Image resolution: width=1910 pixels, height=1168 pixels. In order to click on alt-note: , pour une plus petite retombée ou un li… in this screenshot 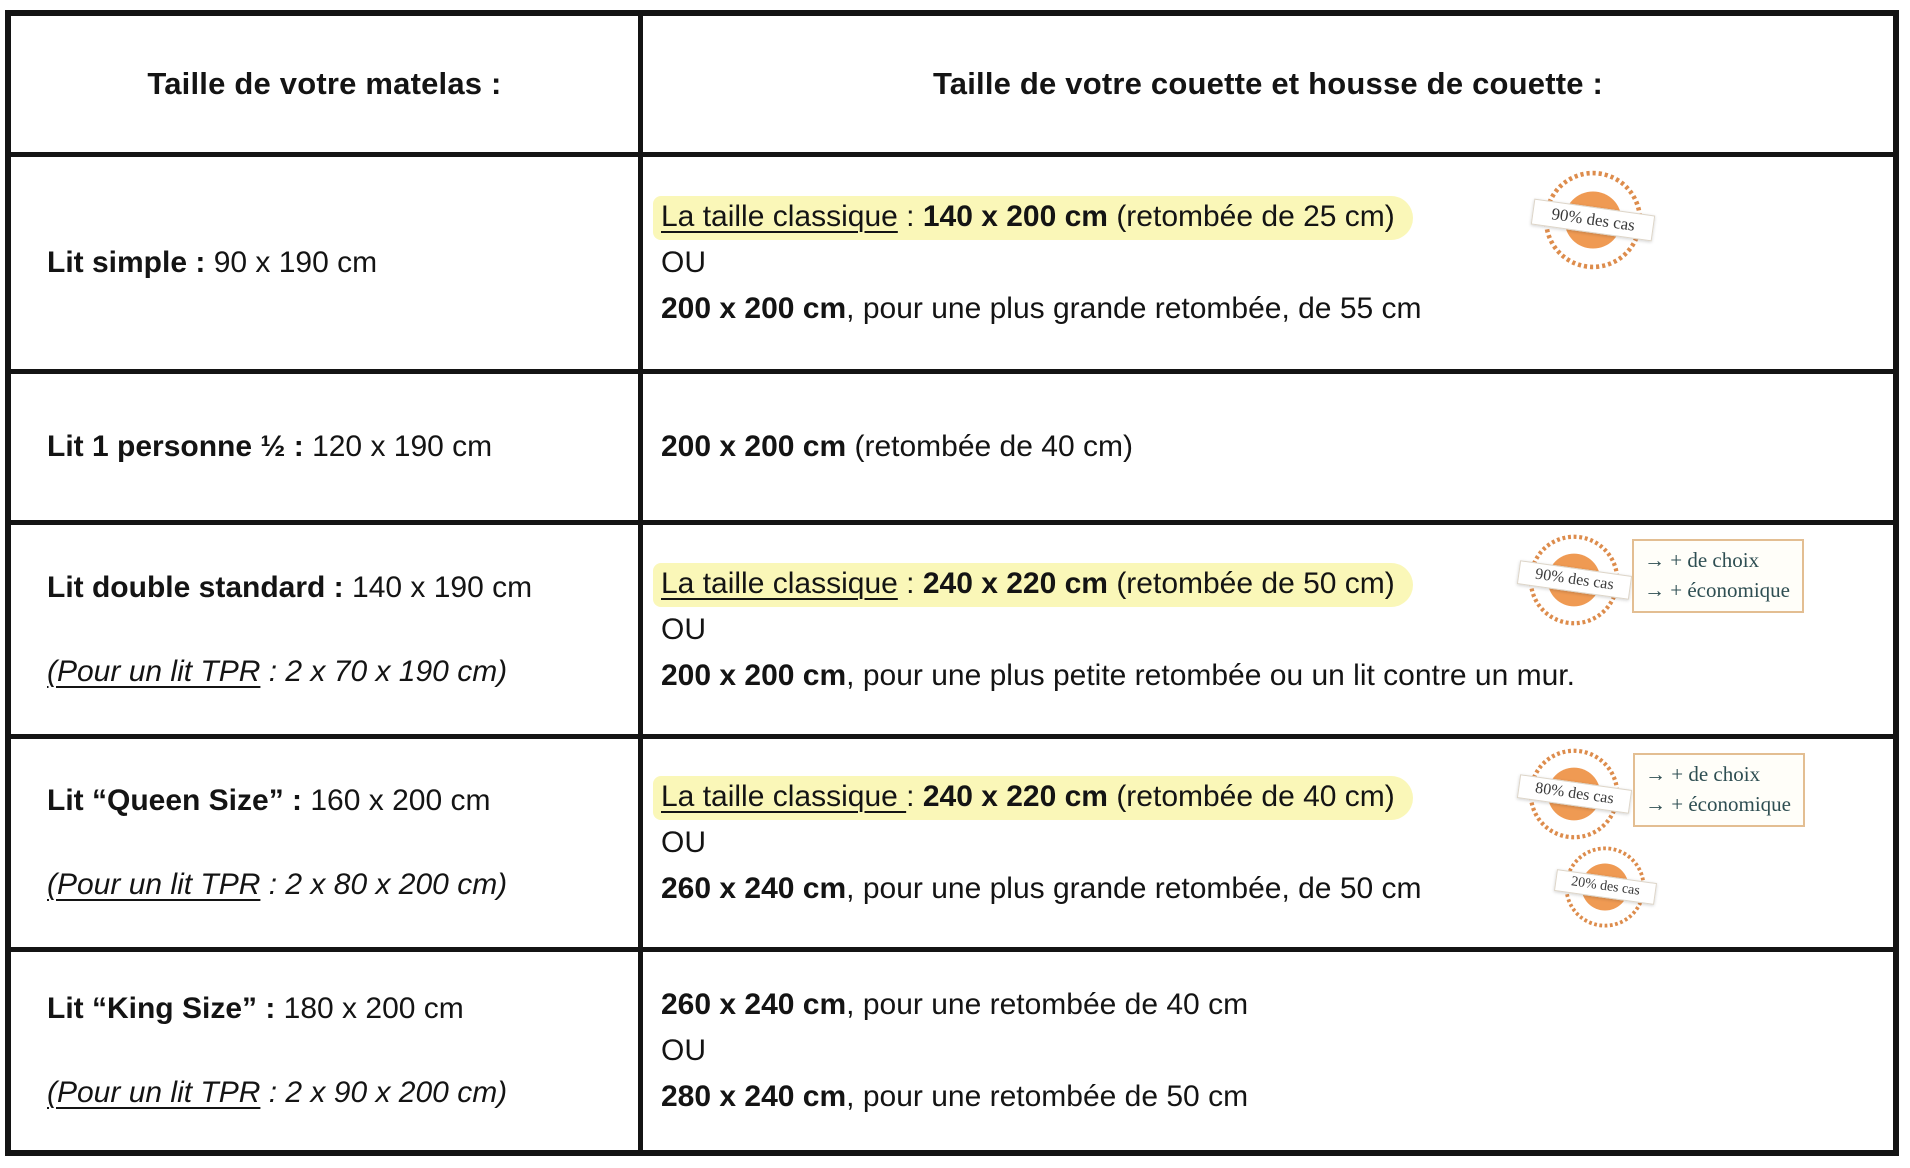, I will do `click(1210, 675)`.